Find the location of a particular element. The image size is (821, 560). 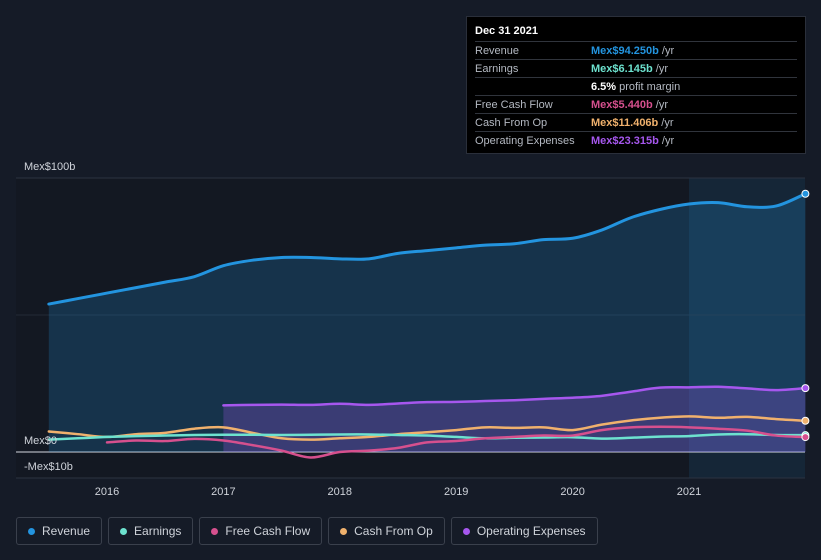

legend-item-revenue: Revenue is located at coordinates (59, 531).